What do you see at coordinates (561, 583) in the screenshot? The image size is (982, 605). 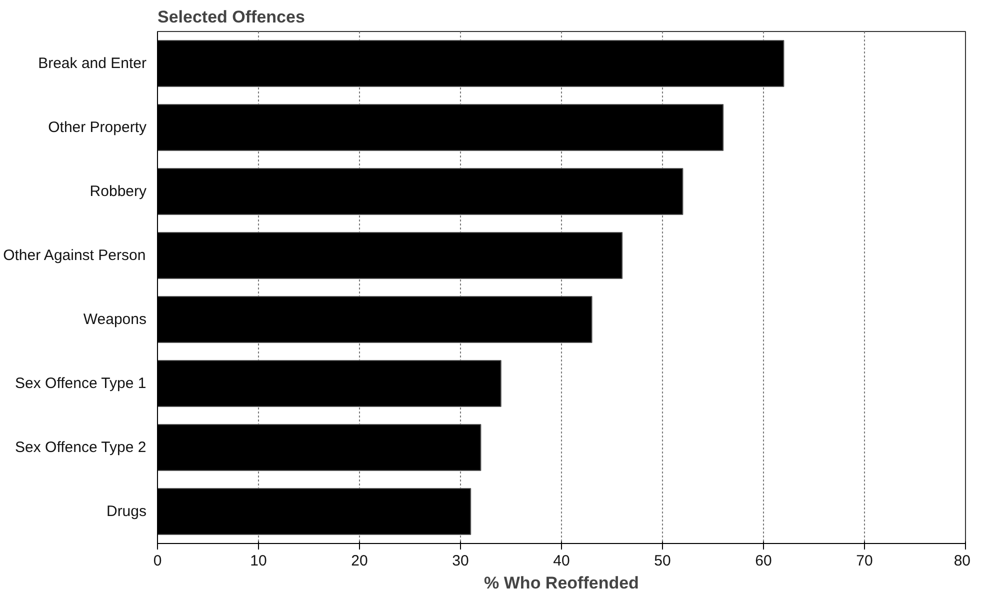 I see `x-axis-title: % Who Reoffended` at bounding box center [561, 583].